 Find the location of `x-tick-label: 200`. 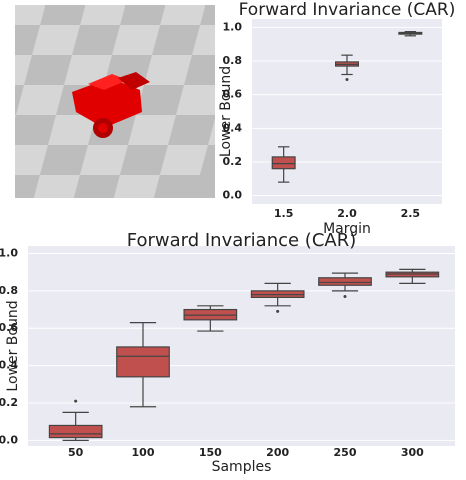

x-tick-label: 200 is located at coordinates (277, 452).